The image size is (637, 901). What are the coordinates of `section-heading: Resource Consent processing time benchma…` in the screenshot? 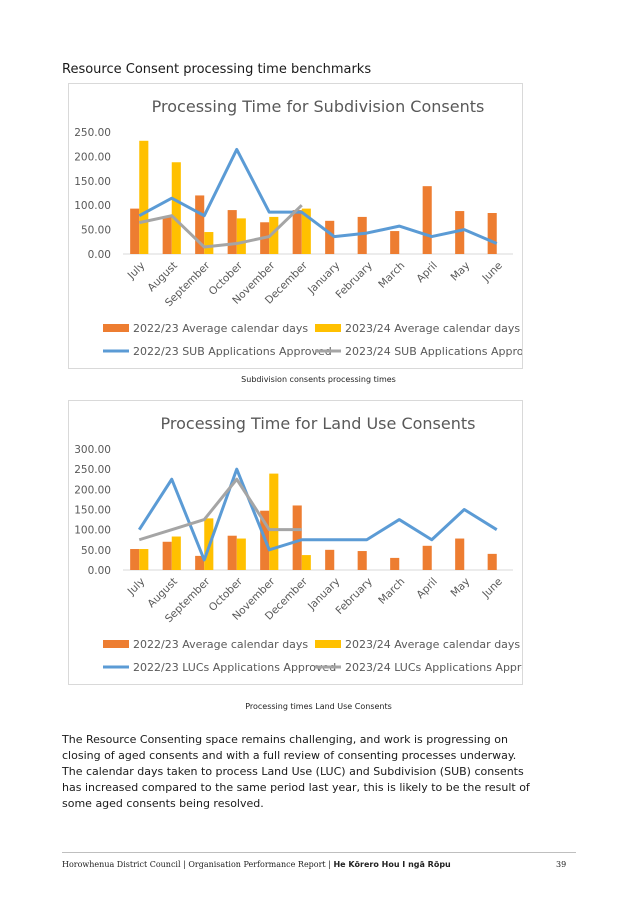 It's located at (217, 69).